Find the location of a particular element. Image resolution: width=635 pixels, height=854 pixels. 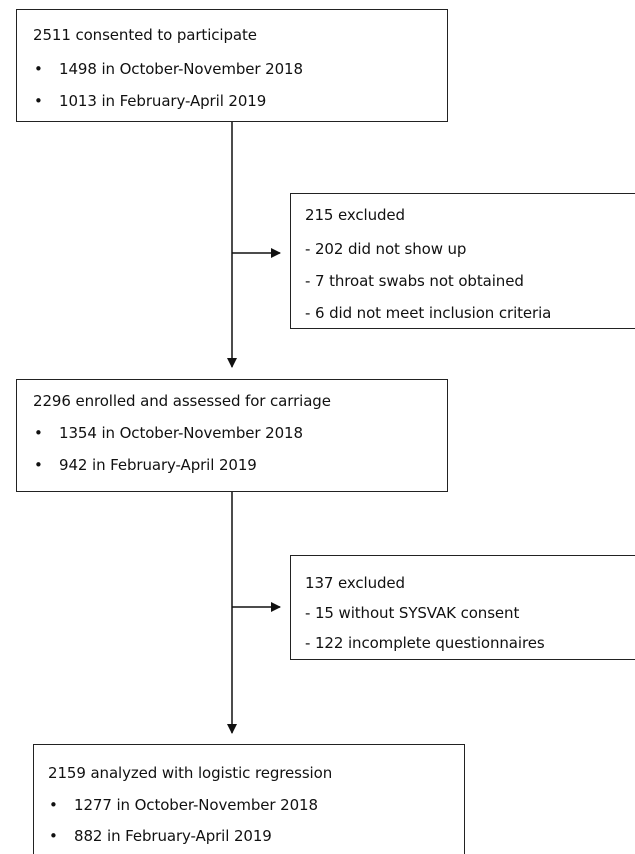

excluded1-item-2: - 7 throat swabs not obtained is located at coordinates (414, 281).